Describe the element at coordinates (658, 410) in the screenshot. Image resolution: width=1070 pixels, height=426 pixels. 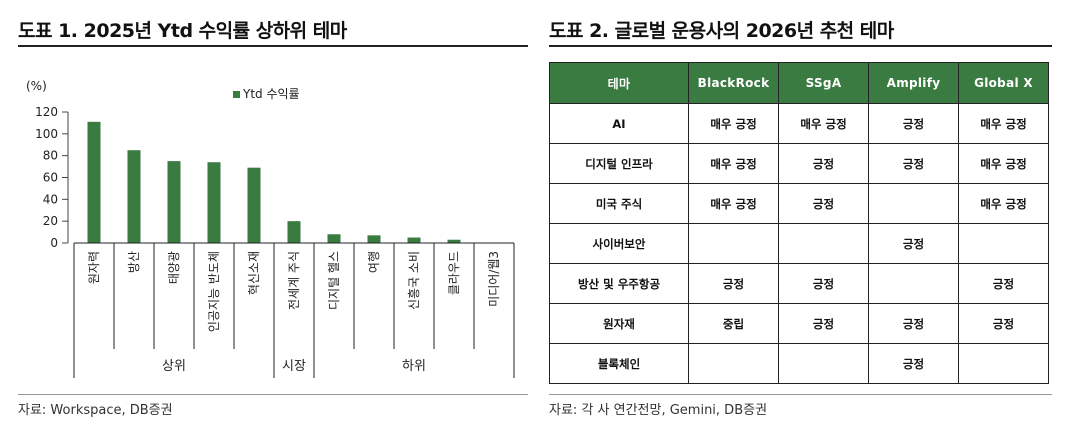
I see `right-source: 자료: 각 사 연간전망, Gemini, DB증권` at that location.